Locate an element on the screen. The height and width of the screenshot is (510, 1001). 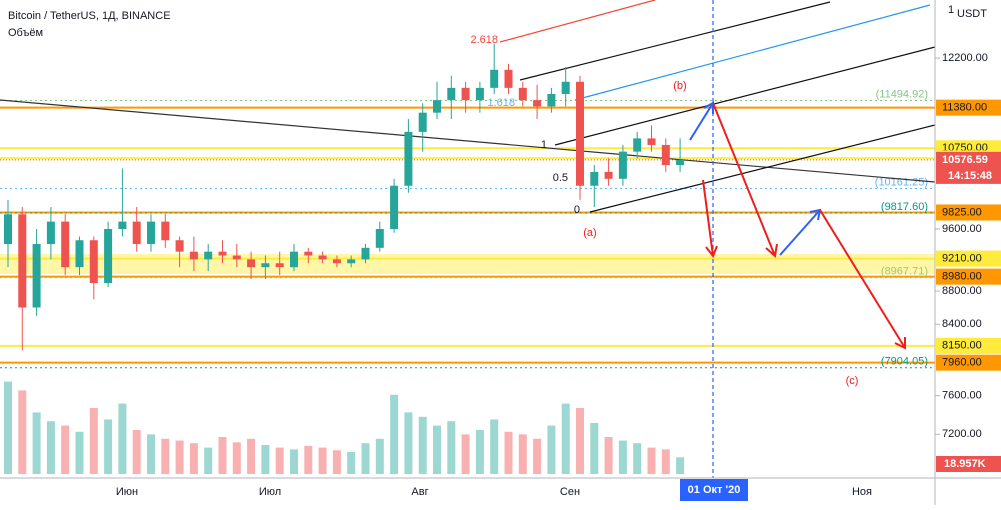
fib-label: 2.618 is located at coordinates (484, 40).